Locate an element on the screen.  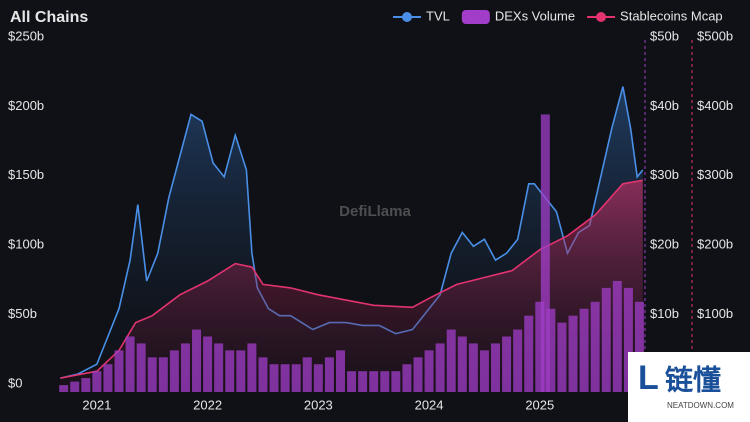
x-tick-label: 2022 is located at coordinates (207, 404).